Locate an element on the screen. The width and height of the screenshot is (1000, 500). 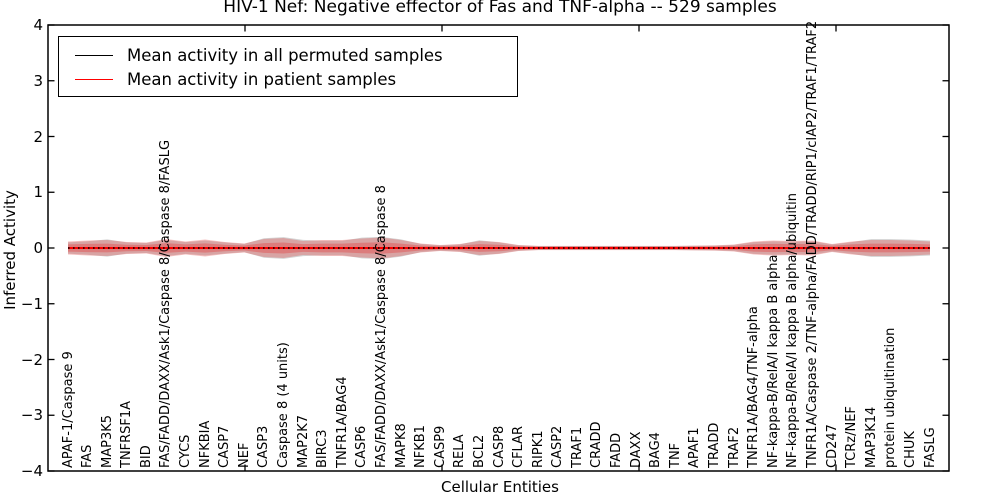
x-category-label: RELA is located at coordinates (460, 451).